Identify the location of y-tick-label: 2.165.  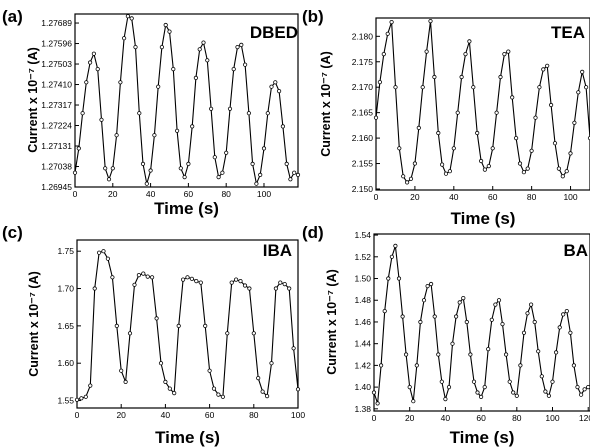
(363, 113).